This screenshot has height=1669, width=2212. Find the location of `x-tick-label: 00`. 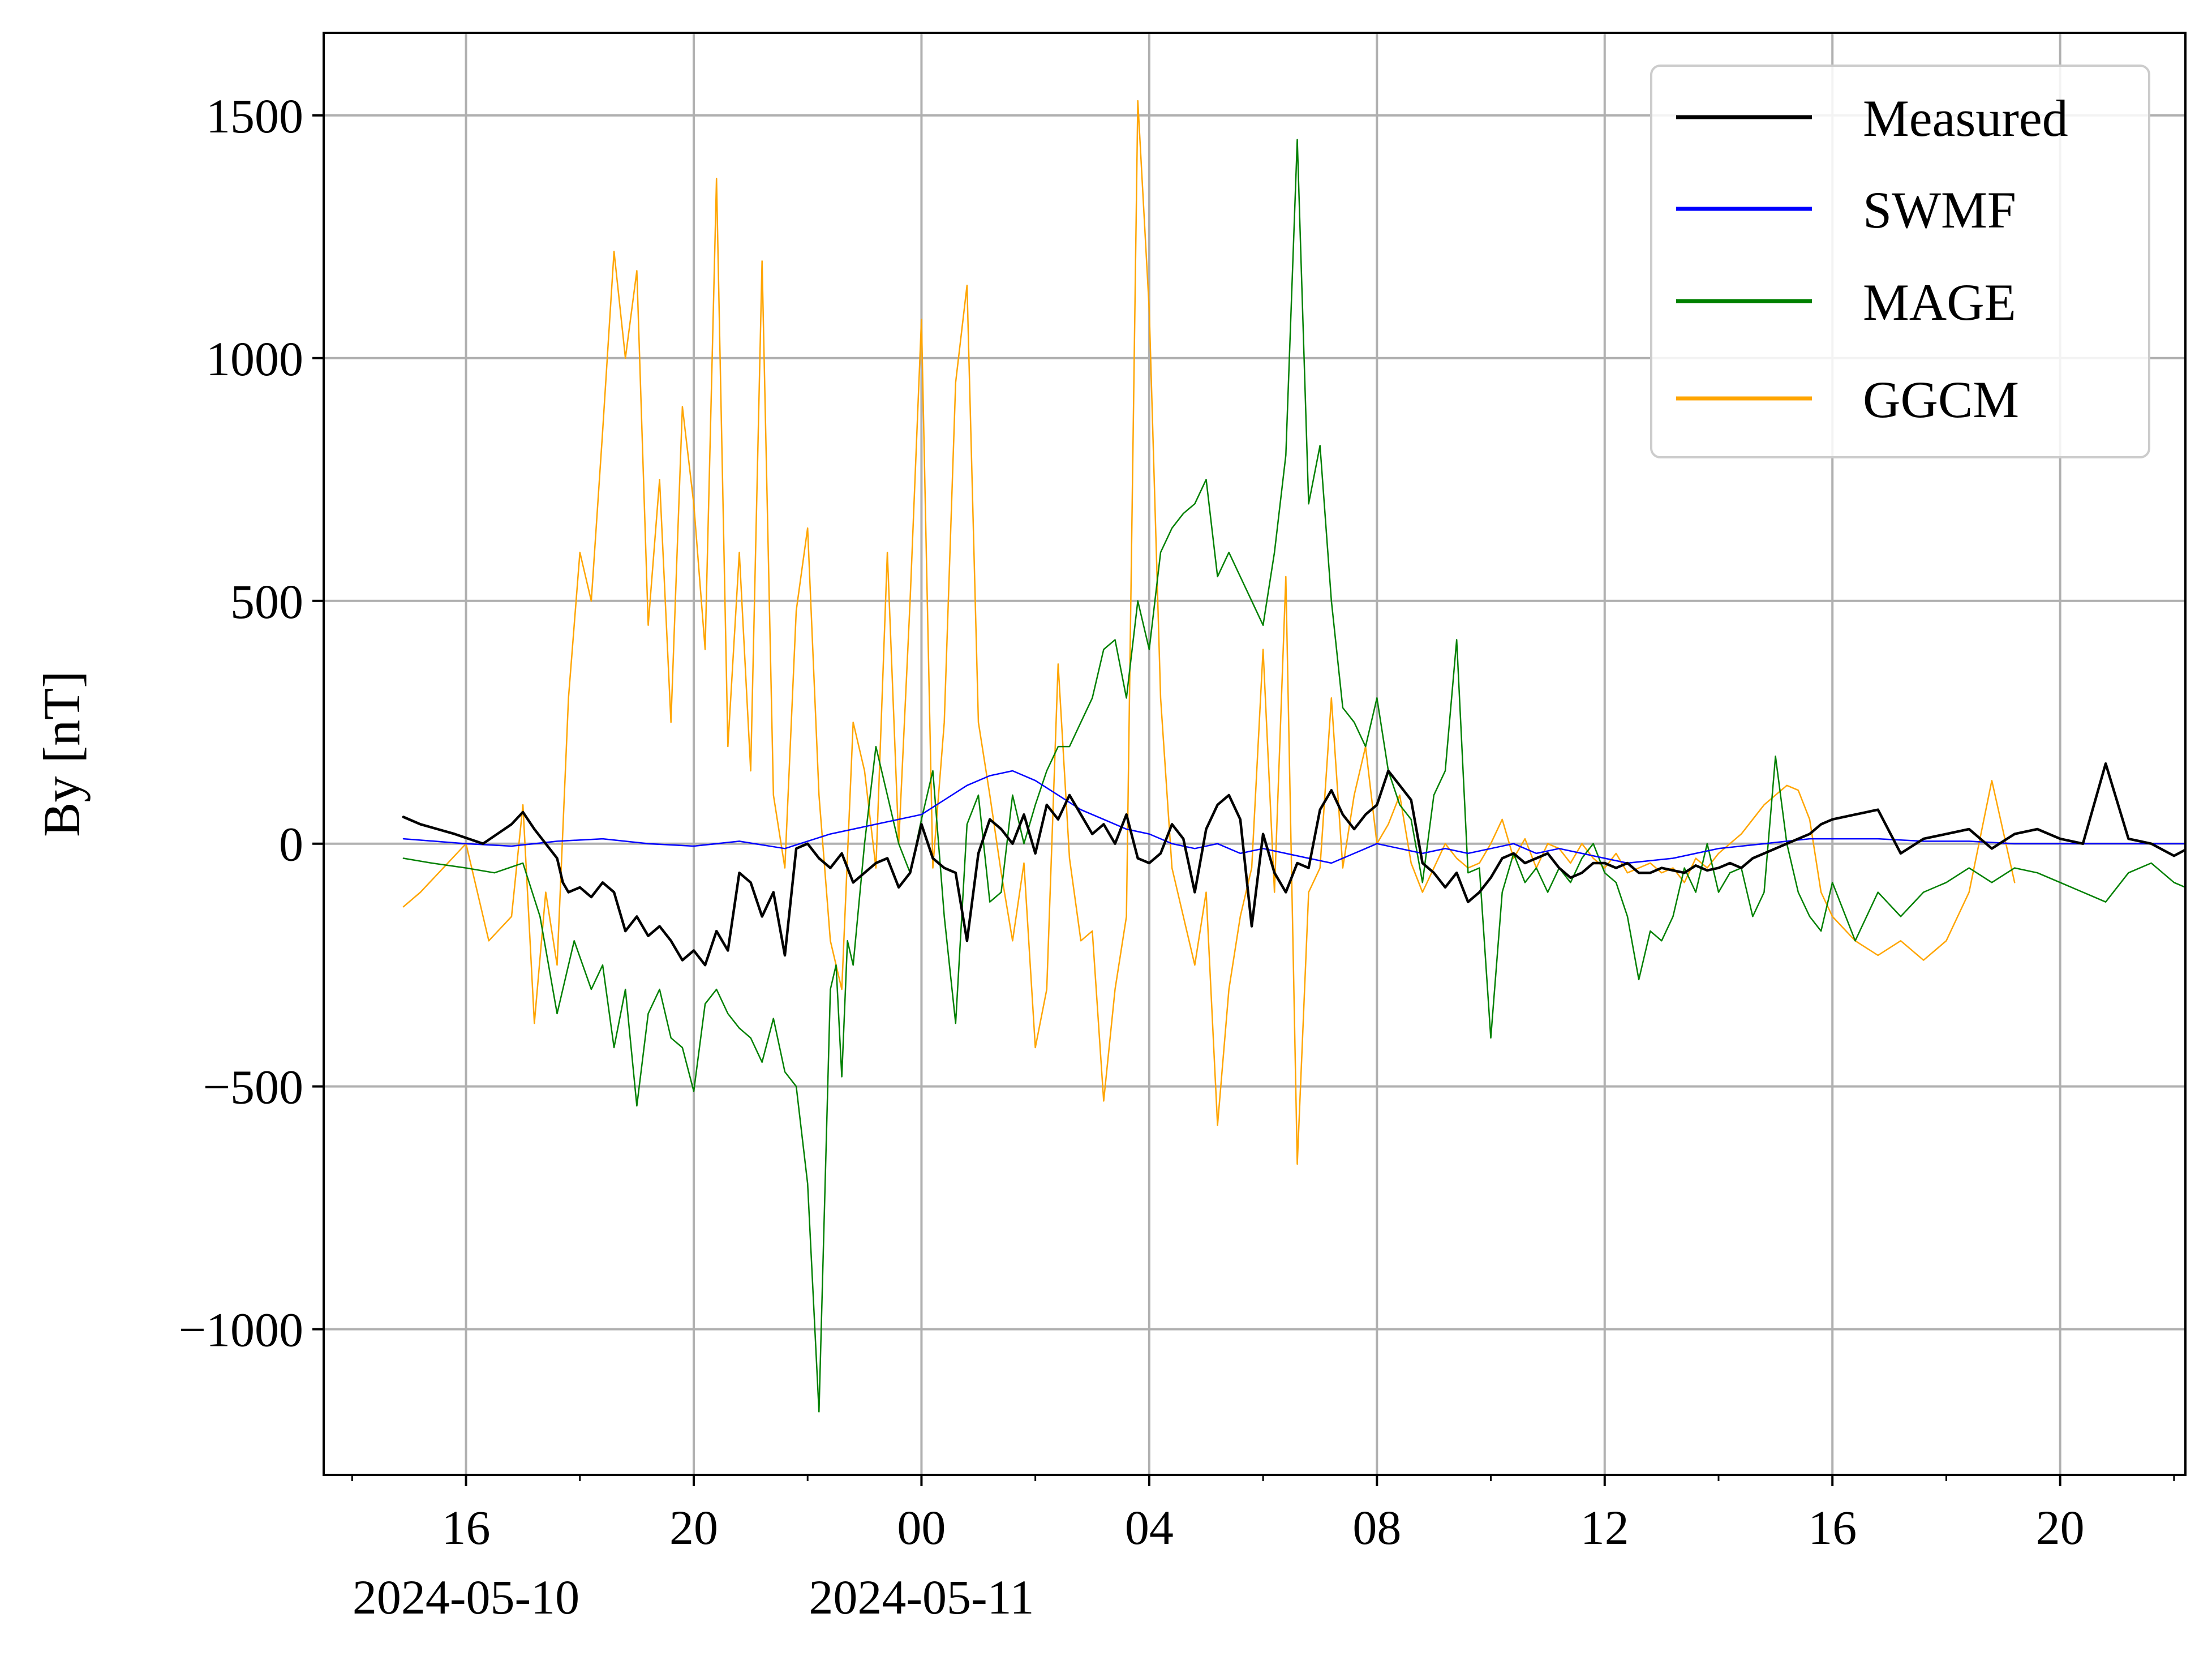

x-tick-label: 00 is located at coordinates (921, 1527).